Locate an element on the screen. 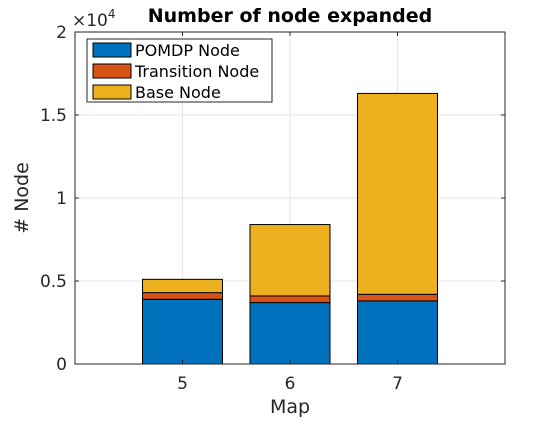  y-tick-label: 0 is located at coordinates (61, 365).